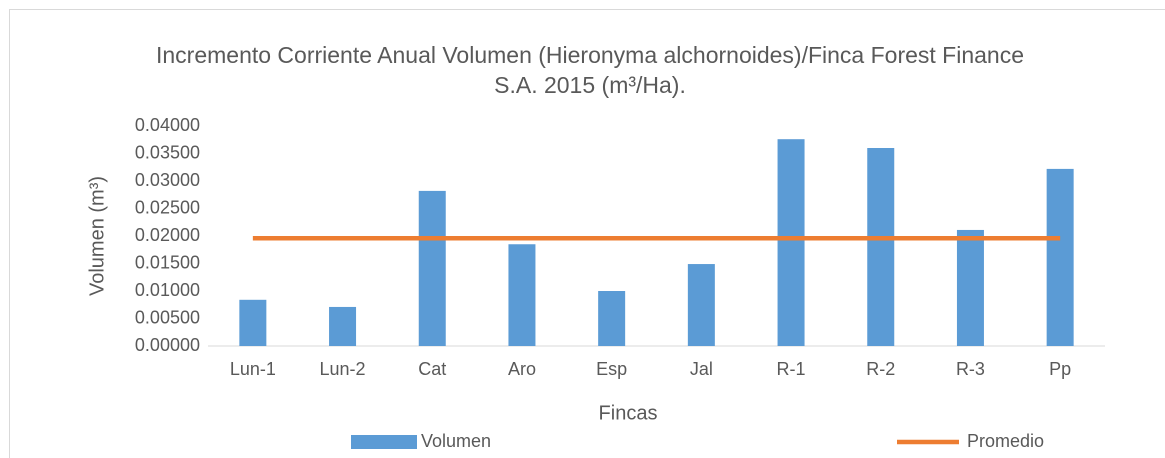  What do you see at coordinates (167, 235) in the screenshot?
I see `y-tick-label: 0.02000` at bounding box center [167, 235].